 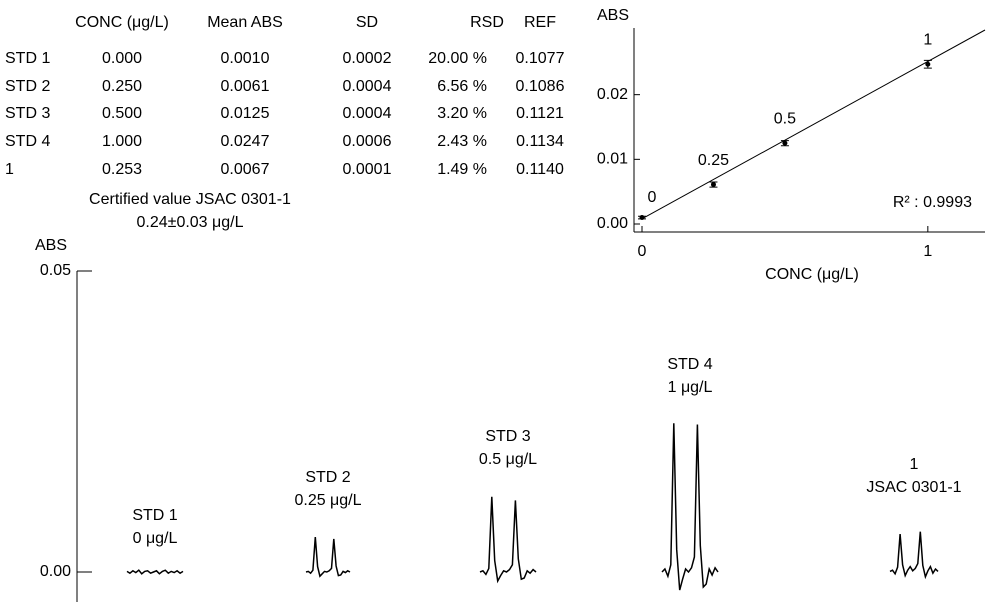 I want to click on table-cell: 0.250, so click(x=122, y=86).